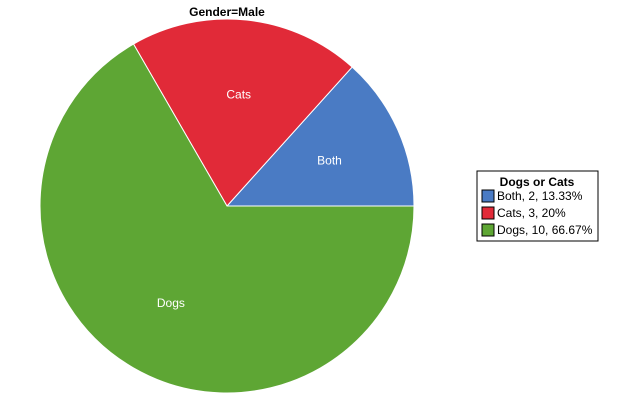 The height and width of the screenshot is (412, 624). Describe the element at coordinates (537, 182) in the screenshot. I see `legend-title: Dogs or Cats` at that location.